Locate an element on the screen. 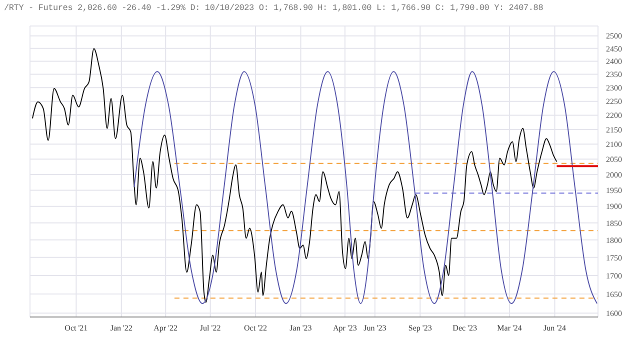 This screenshot has width=640, height=341. y-tick-label: 2350 is located at coordinates (614, 75).